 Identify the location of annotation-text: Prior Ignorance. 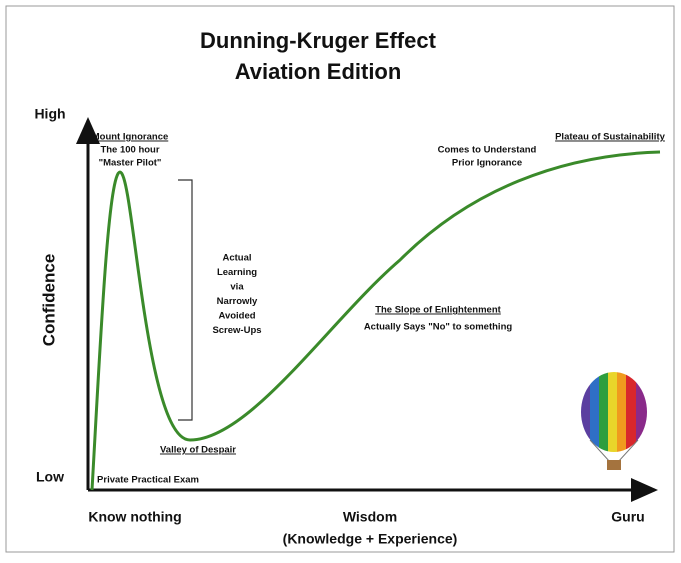
(487, 163).